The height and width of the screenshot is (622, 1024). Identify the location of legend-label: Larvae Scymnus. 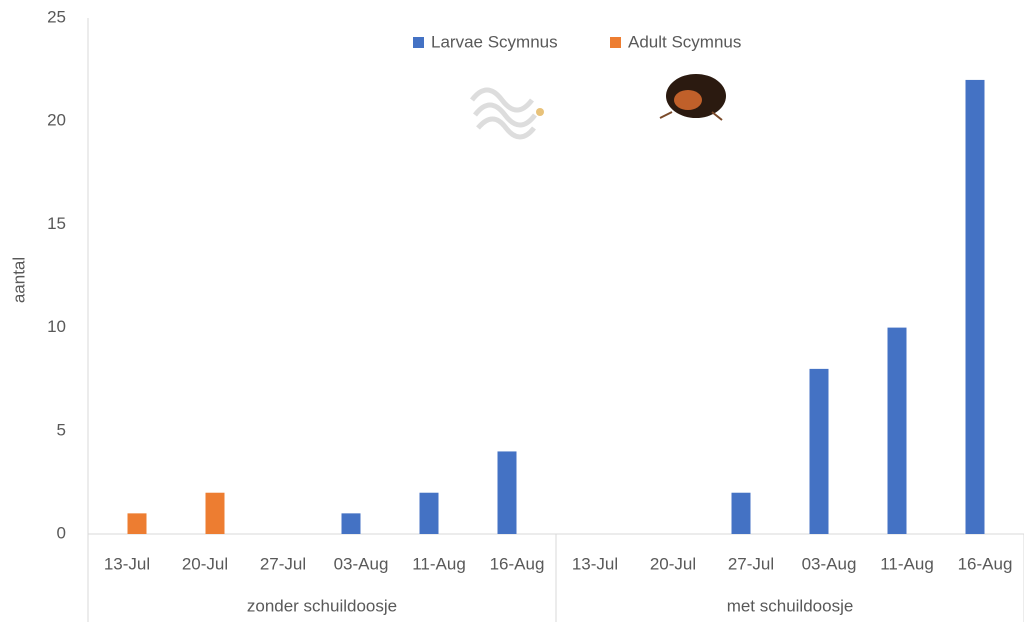
(494, 41).